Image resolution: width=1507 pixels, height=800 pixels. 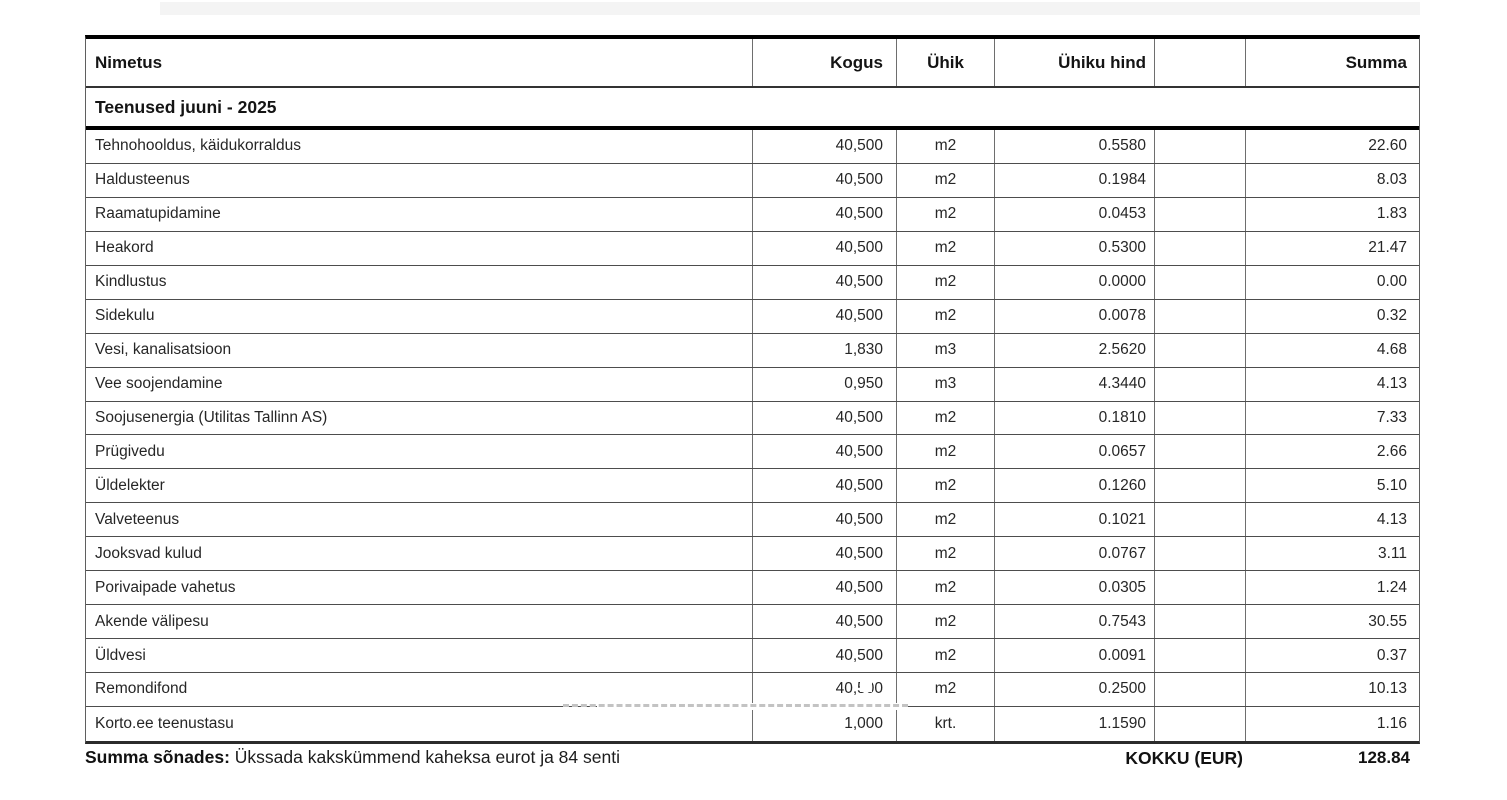 What do you see at coordinates (1384, 757) in the screenshot?
I see `total-value: 128.84` at bounding box center [1384, 757].